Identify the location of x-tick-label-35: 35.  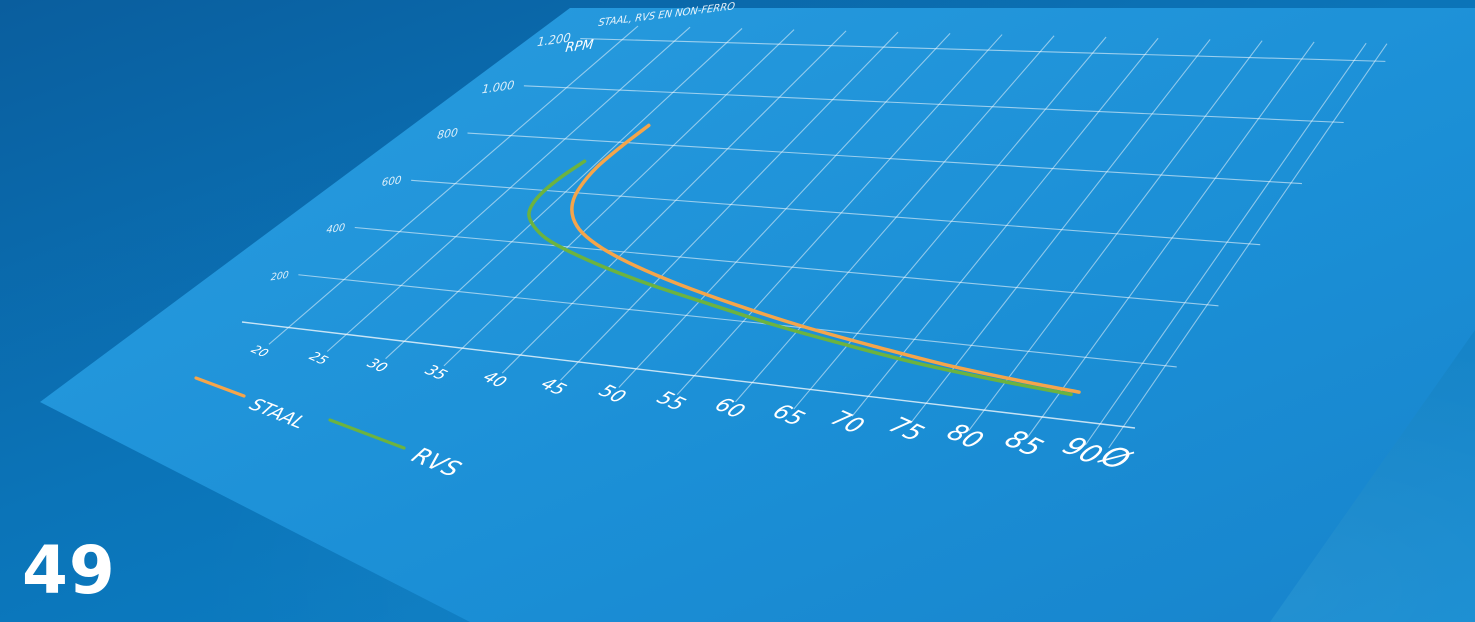
(435, 373).